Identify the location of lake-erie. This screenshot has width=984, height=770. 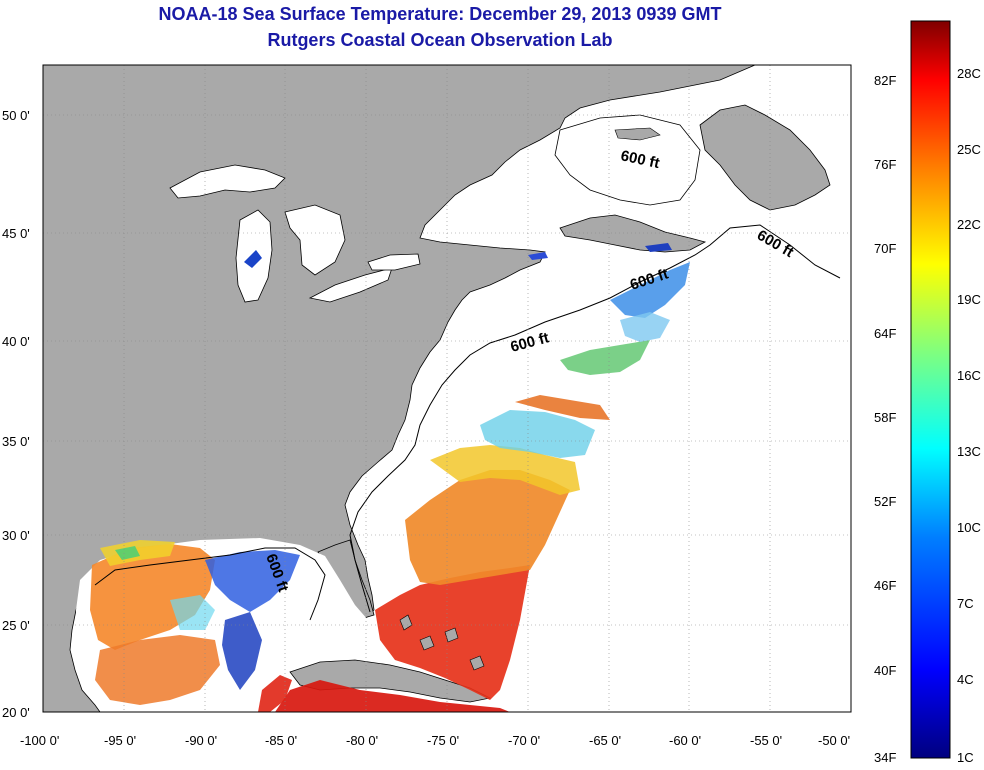
(350, 285).